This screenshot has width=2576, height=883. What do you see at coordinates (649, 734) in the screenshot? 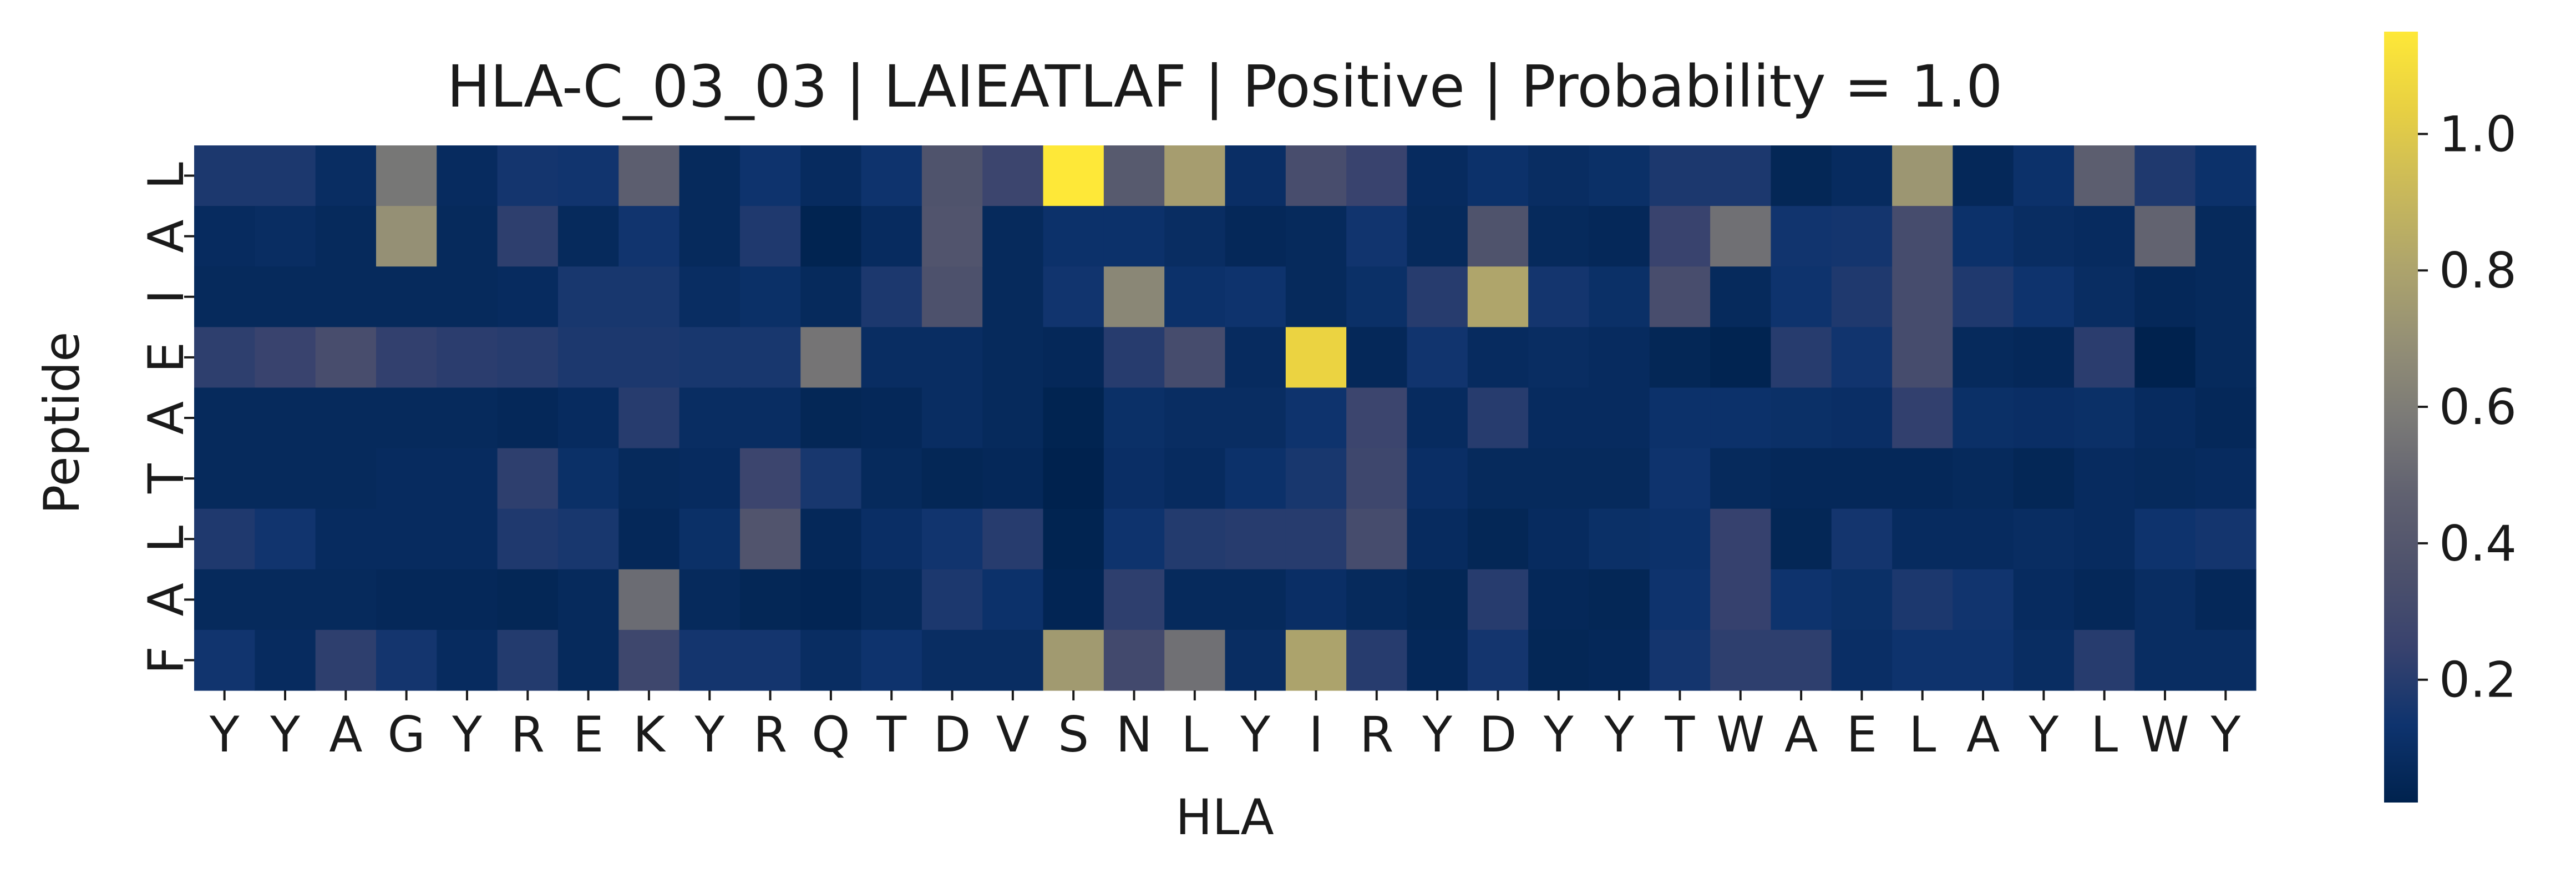
I see `x-tick-label: K` at bounding box center [649, 734].